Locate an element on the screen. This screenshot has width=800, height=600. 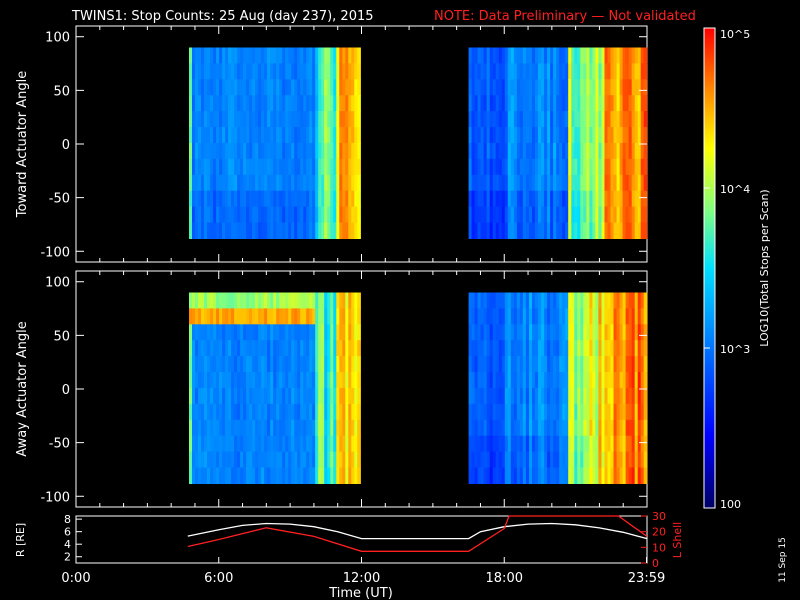
ytick-label: -50 is located at coordinates (59, 199).